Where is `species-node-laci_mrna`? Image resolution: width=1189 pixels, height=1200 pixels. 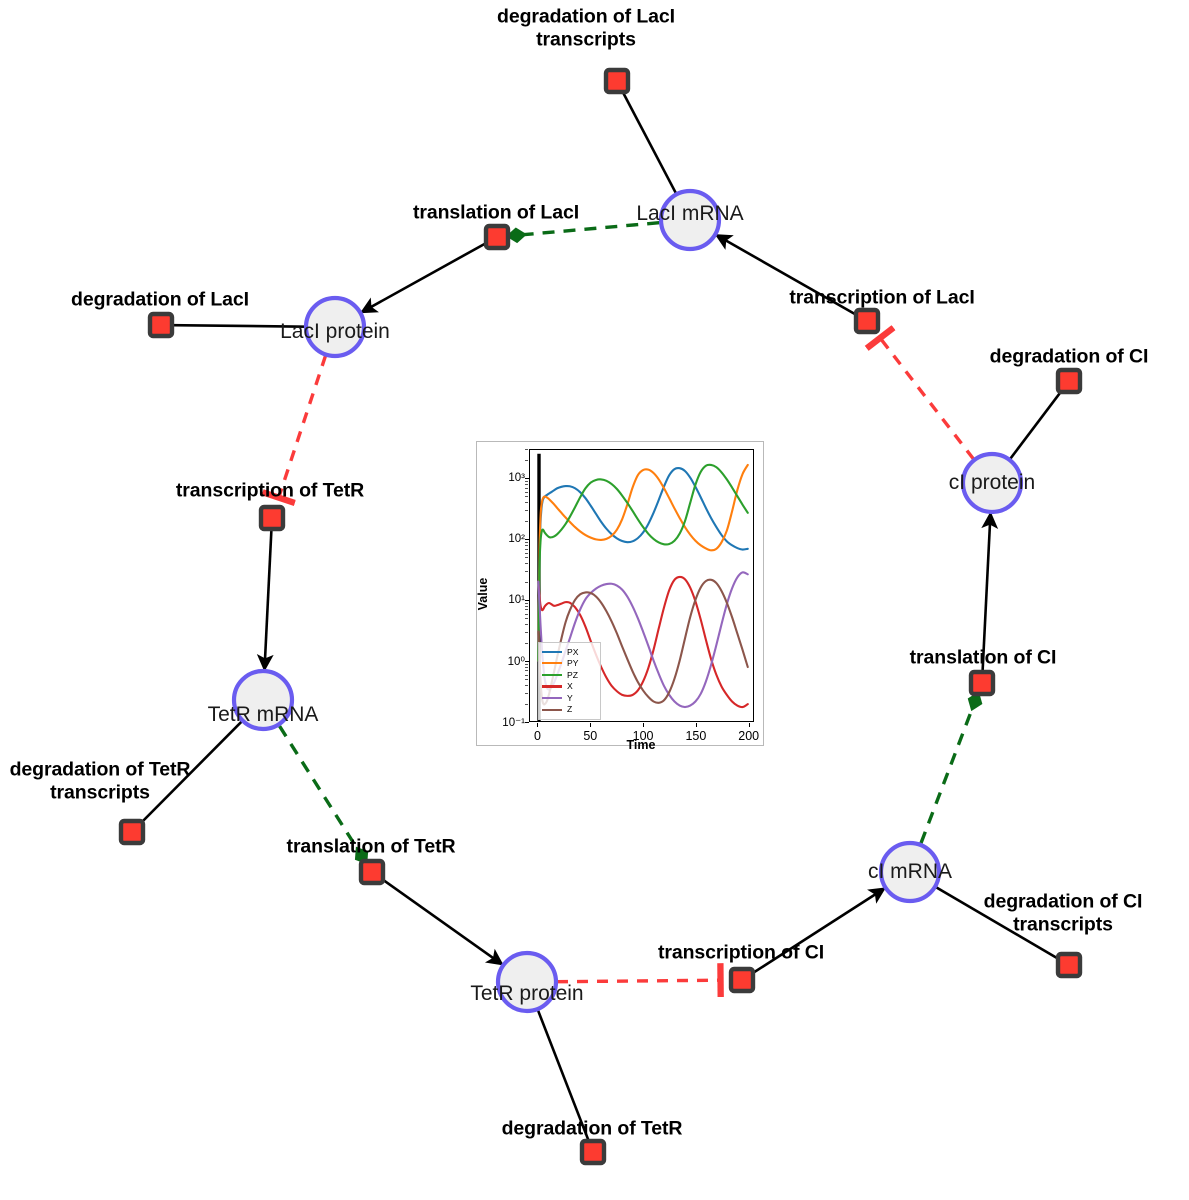
species-node-laci_mrna is located at coordinates (690, 220).